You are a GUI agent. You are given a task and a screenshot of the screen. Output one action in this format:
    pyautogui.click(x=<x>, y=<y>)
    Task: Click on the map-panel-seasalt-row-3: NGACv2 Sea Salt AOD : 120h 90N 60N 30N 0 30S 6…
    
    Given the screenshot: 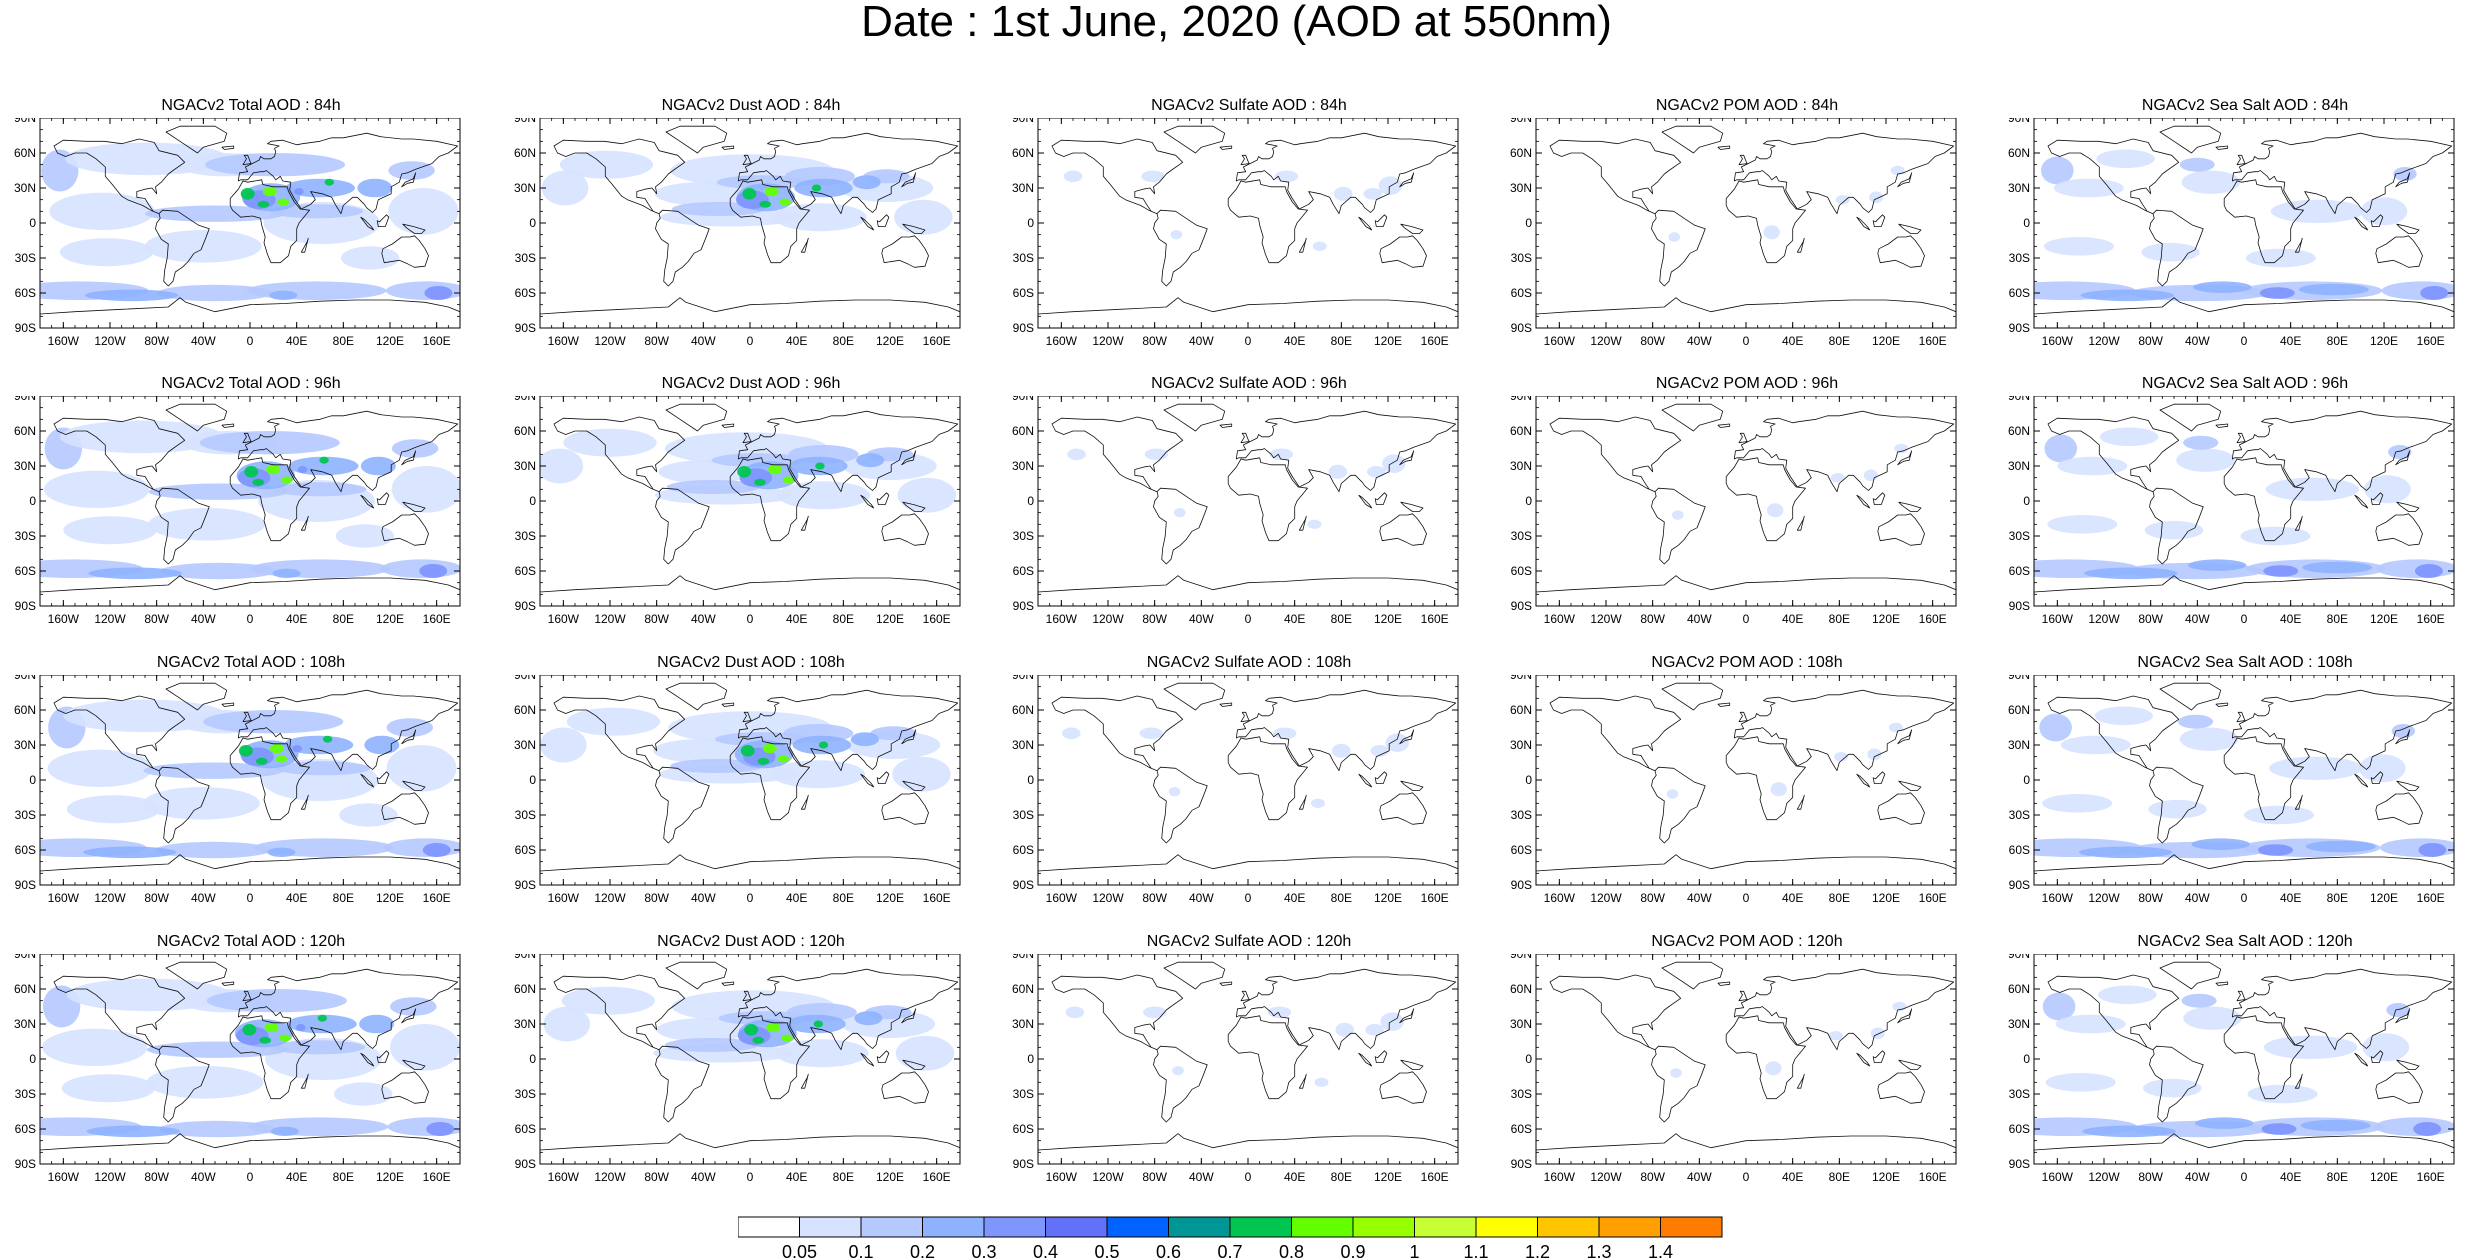 What is the action you would take?
    pyautogui.click(x=2224, y=1056)
    